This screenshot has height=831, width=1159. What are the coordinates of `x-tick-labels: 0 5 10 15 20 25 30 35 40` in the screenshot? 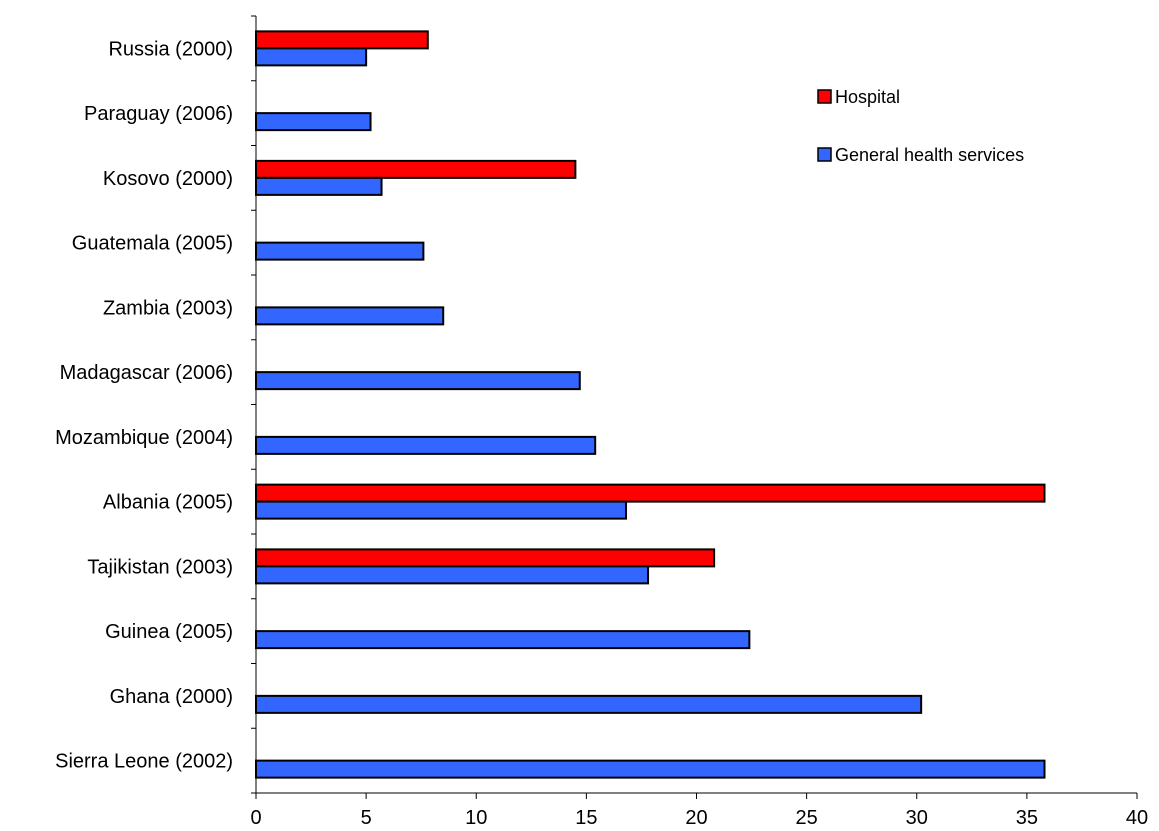 It's located at (699, 818).